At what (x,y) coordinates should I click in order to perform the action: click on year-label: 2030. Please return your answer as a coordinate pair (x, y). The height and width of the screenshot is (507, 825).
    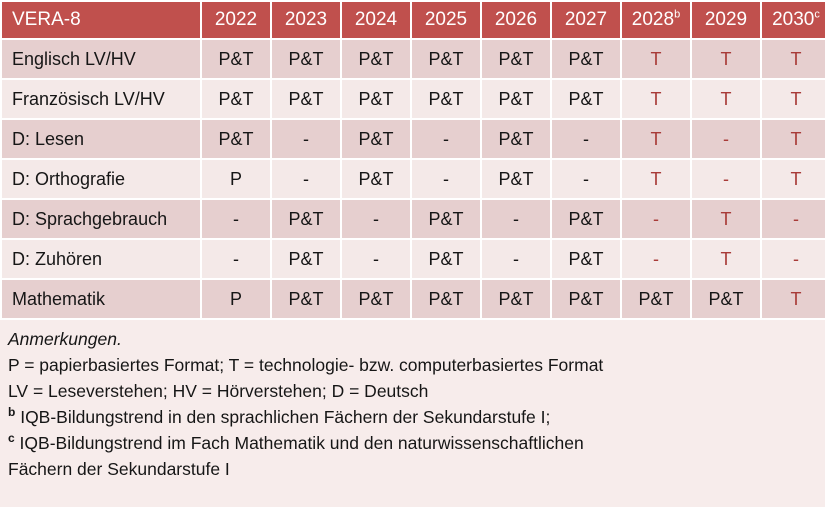
    Looking at the image, I should click on (793, 19).